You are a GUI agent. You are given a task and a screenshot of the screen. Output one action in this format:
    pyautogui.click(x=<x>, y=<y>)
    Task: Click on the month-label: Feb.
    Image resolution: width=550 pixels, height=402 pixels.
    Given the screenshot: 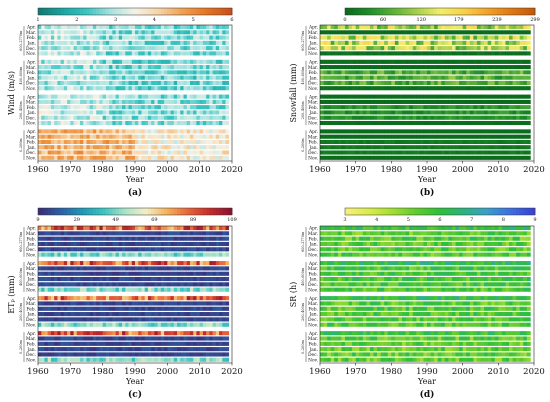 What is the action you would take?
    pyautogui.click(x=31, y=38)
    